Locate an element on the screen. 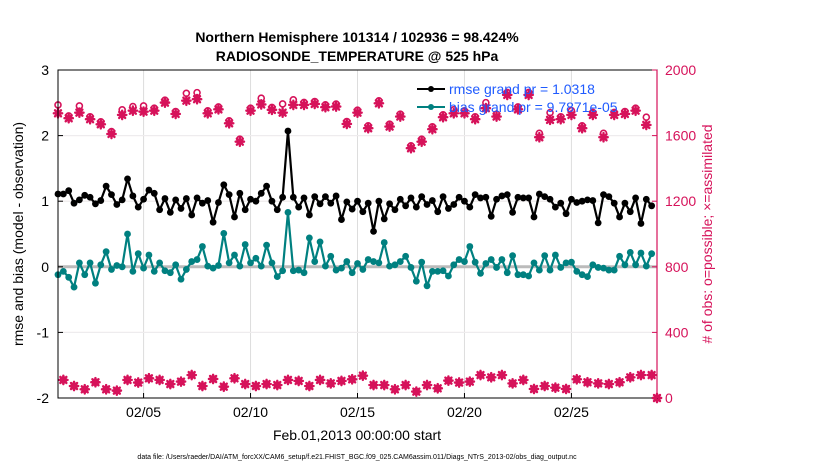 This screenshot has height=475, width=830. x-tick-label: 02/25 is located at coordinates (571, 412).